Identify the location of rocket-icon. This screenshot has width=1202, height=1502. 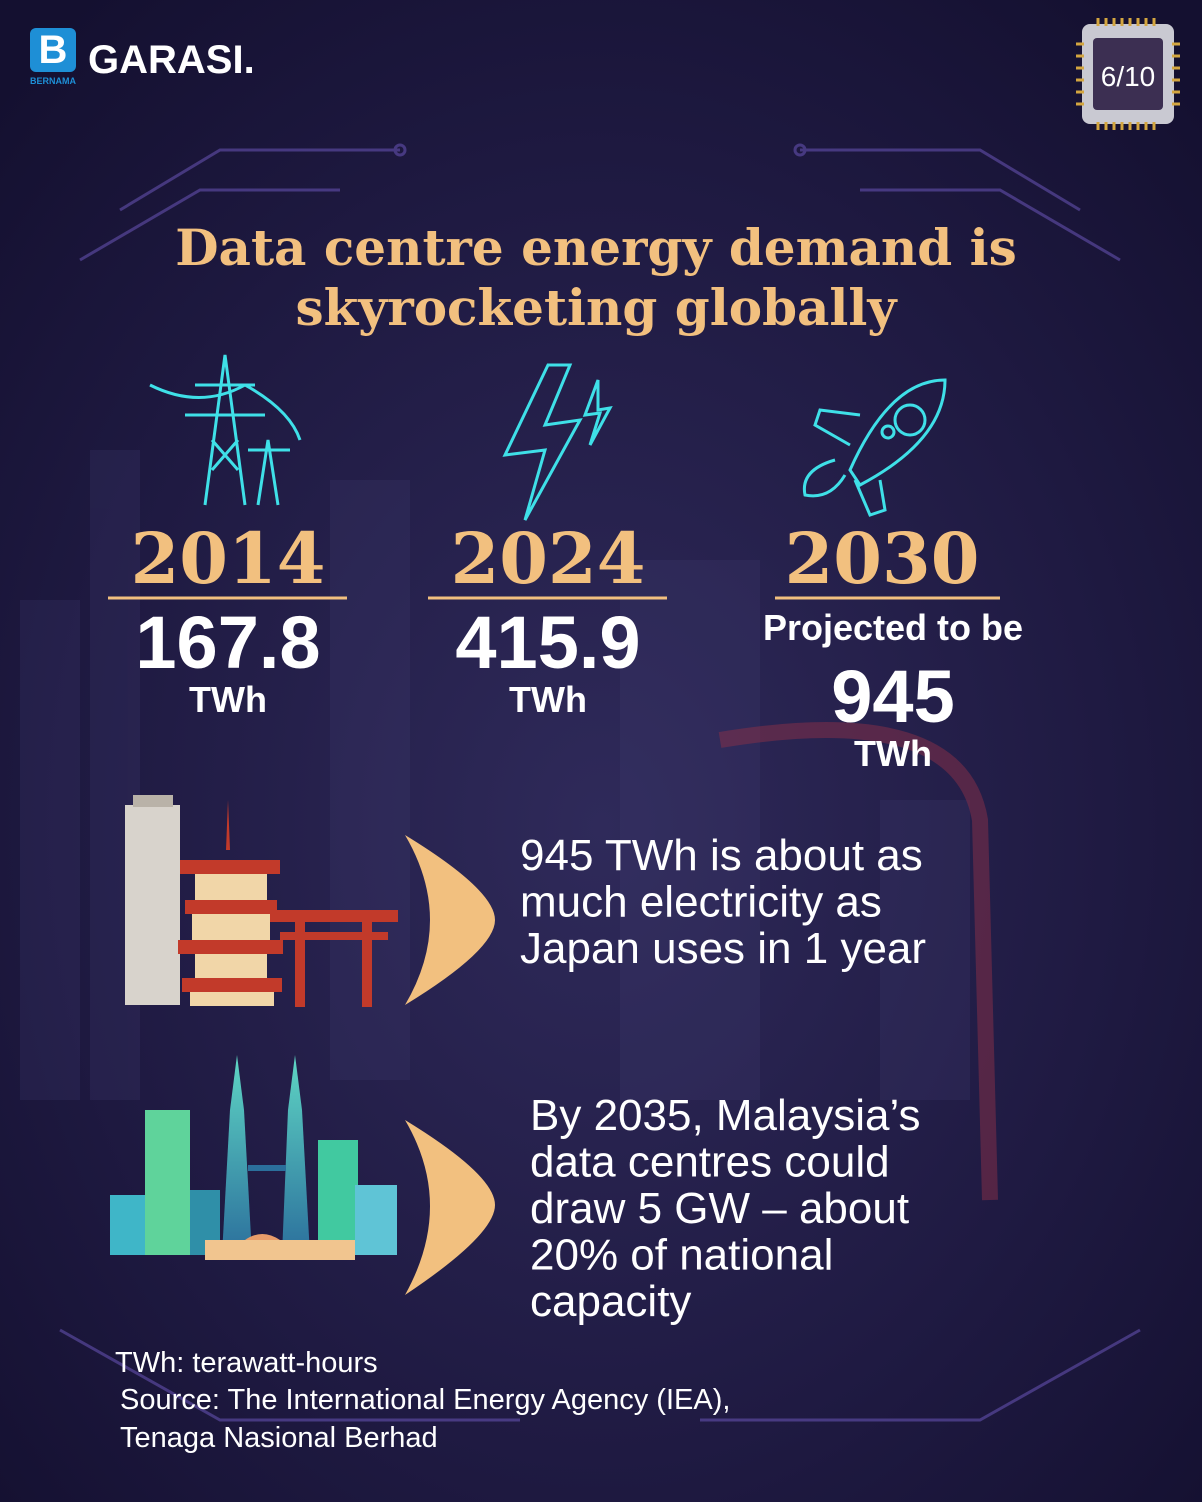
(874, 447).